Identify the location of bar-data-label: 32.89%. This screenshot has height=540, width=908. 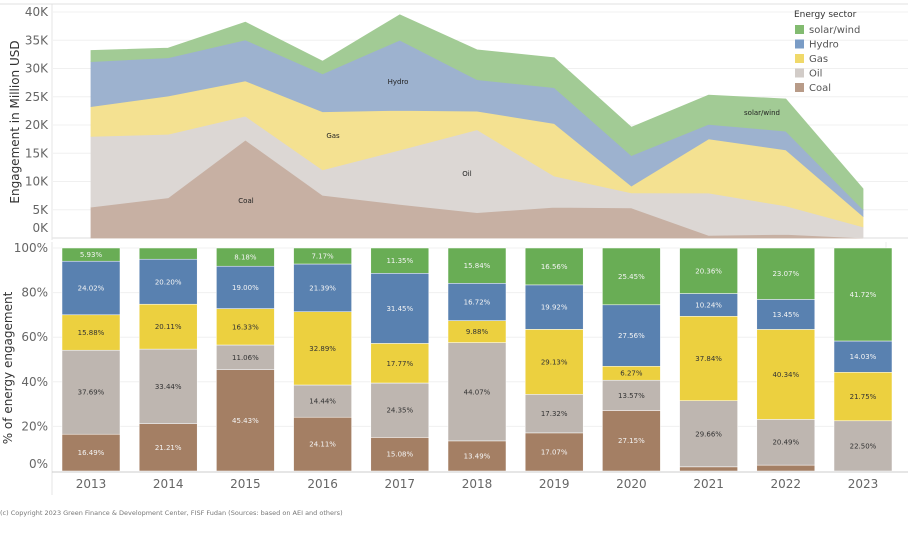
(322, 349).